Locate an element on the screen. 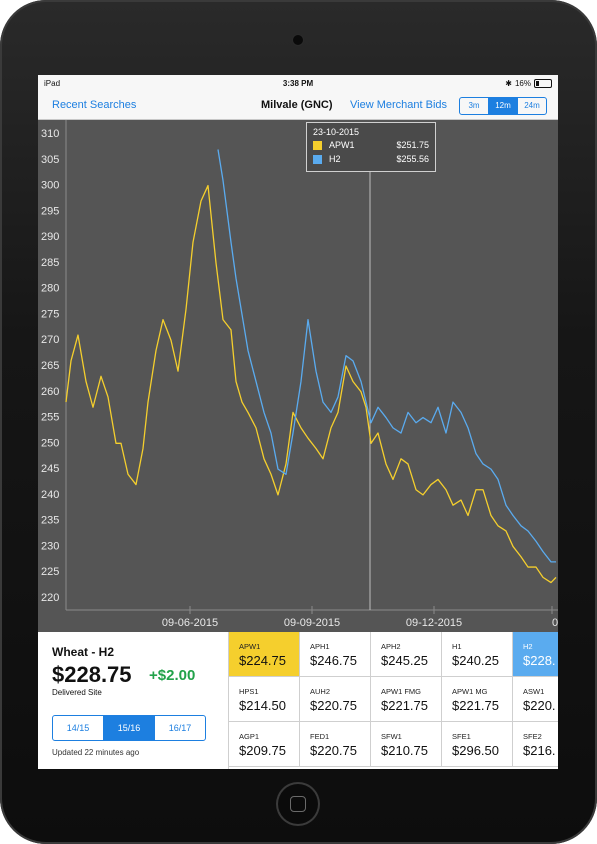 This screenshot has height=844, width=597. y-tick-label: 310 is located at coordinates (50, 134).